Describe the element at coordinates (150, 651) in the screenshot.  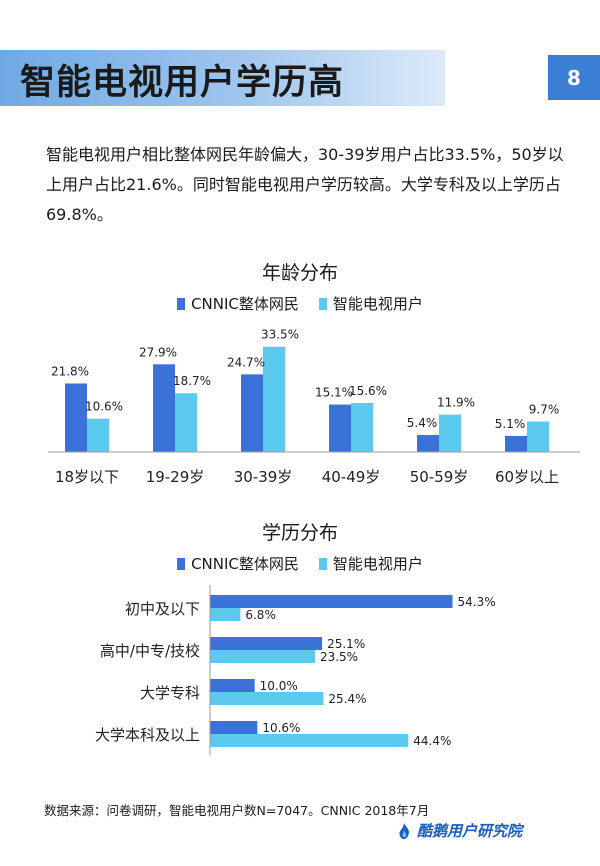
I see `y-tick-label-1: 高中/中专/技校` at that location.